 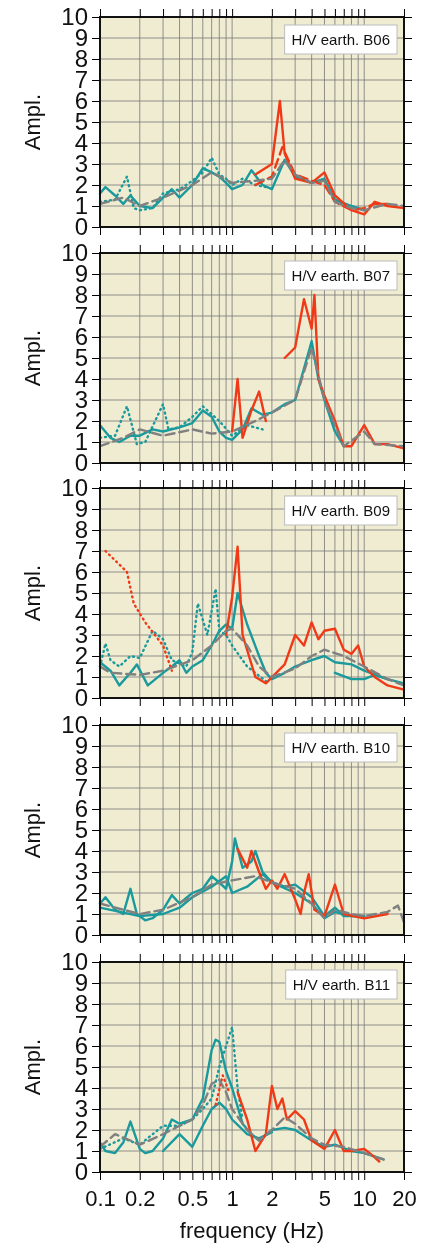 What do you see at coordinates (341, 984) in the screenshot?
I see `text: H/V earth. B11` at bounding box center [341, 984].